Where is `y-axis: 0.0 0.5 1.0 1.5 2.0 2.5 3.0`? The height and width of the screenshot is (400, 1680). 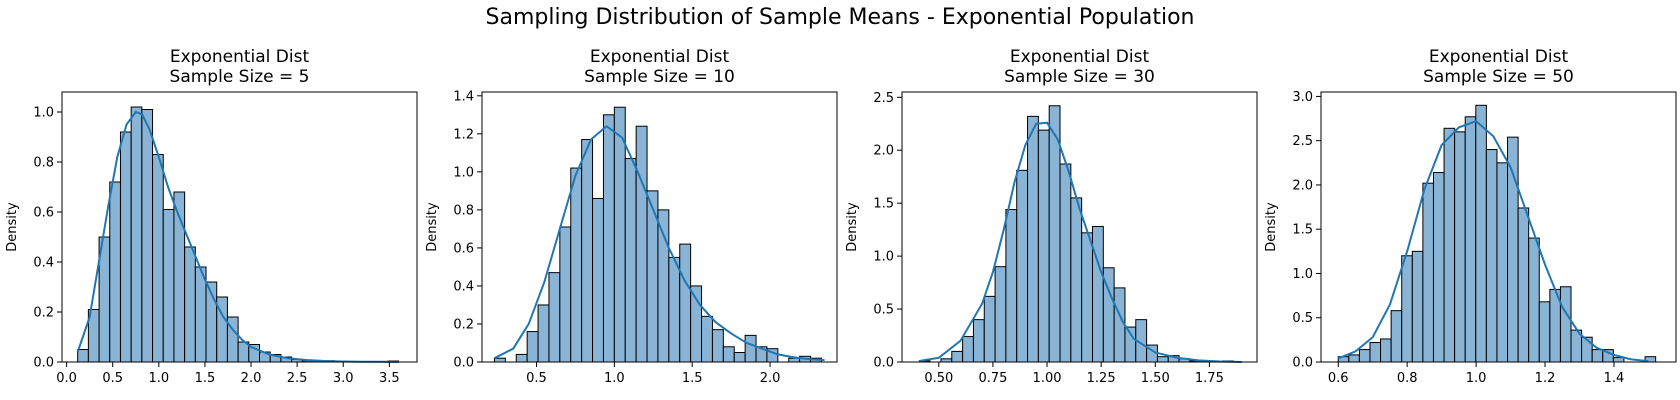
y-axis: 0.0 0.5 1.0 1.5 2.0 2.5 3.0 is located at coordinates (1306, 230).